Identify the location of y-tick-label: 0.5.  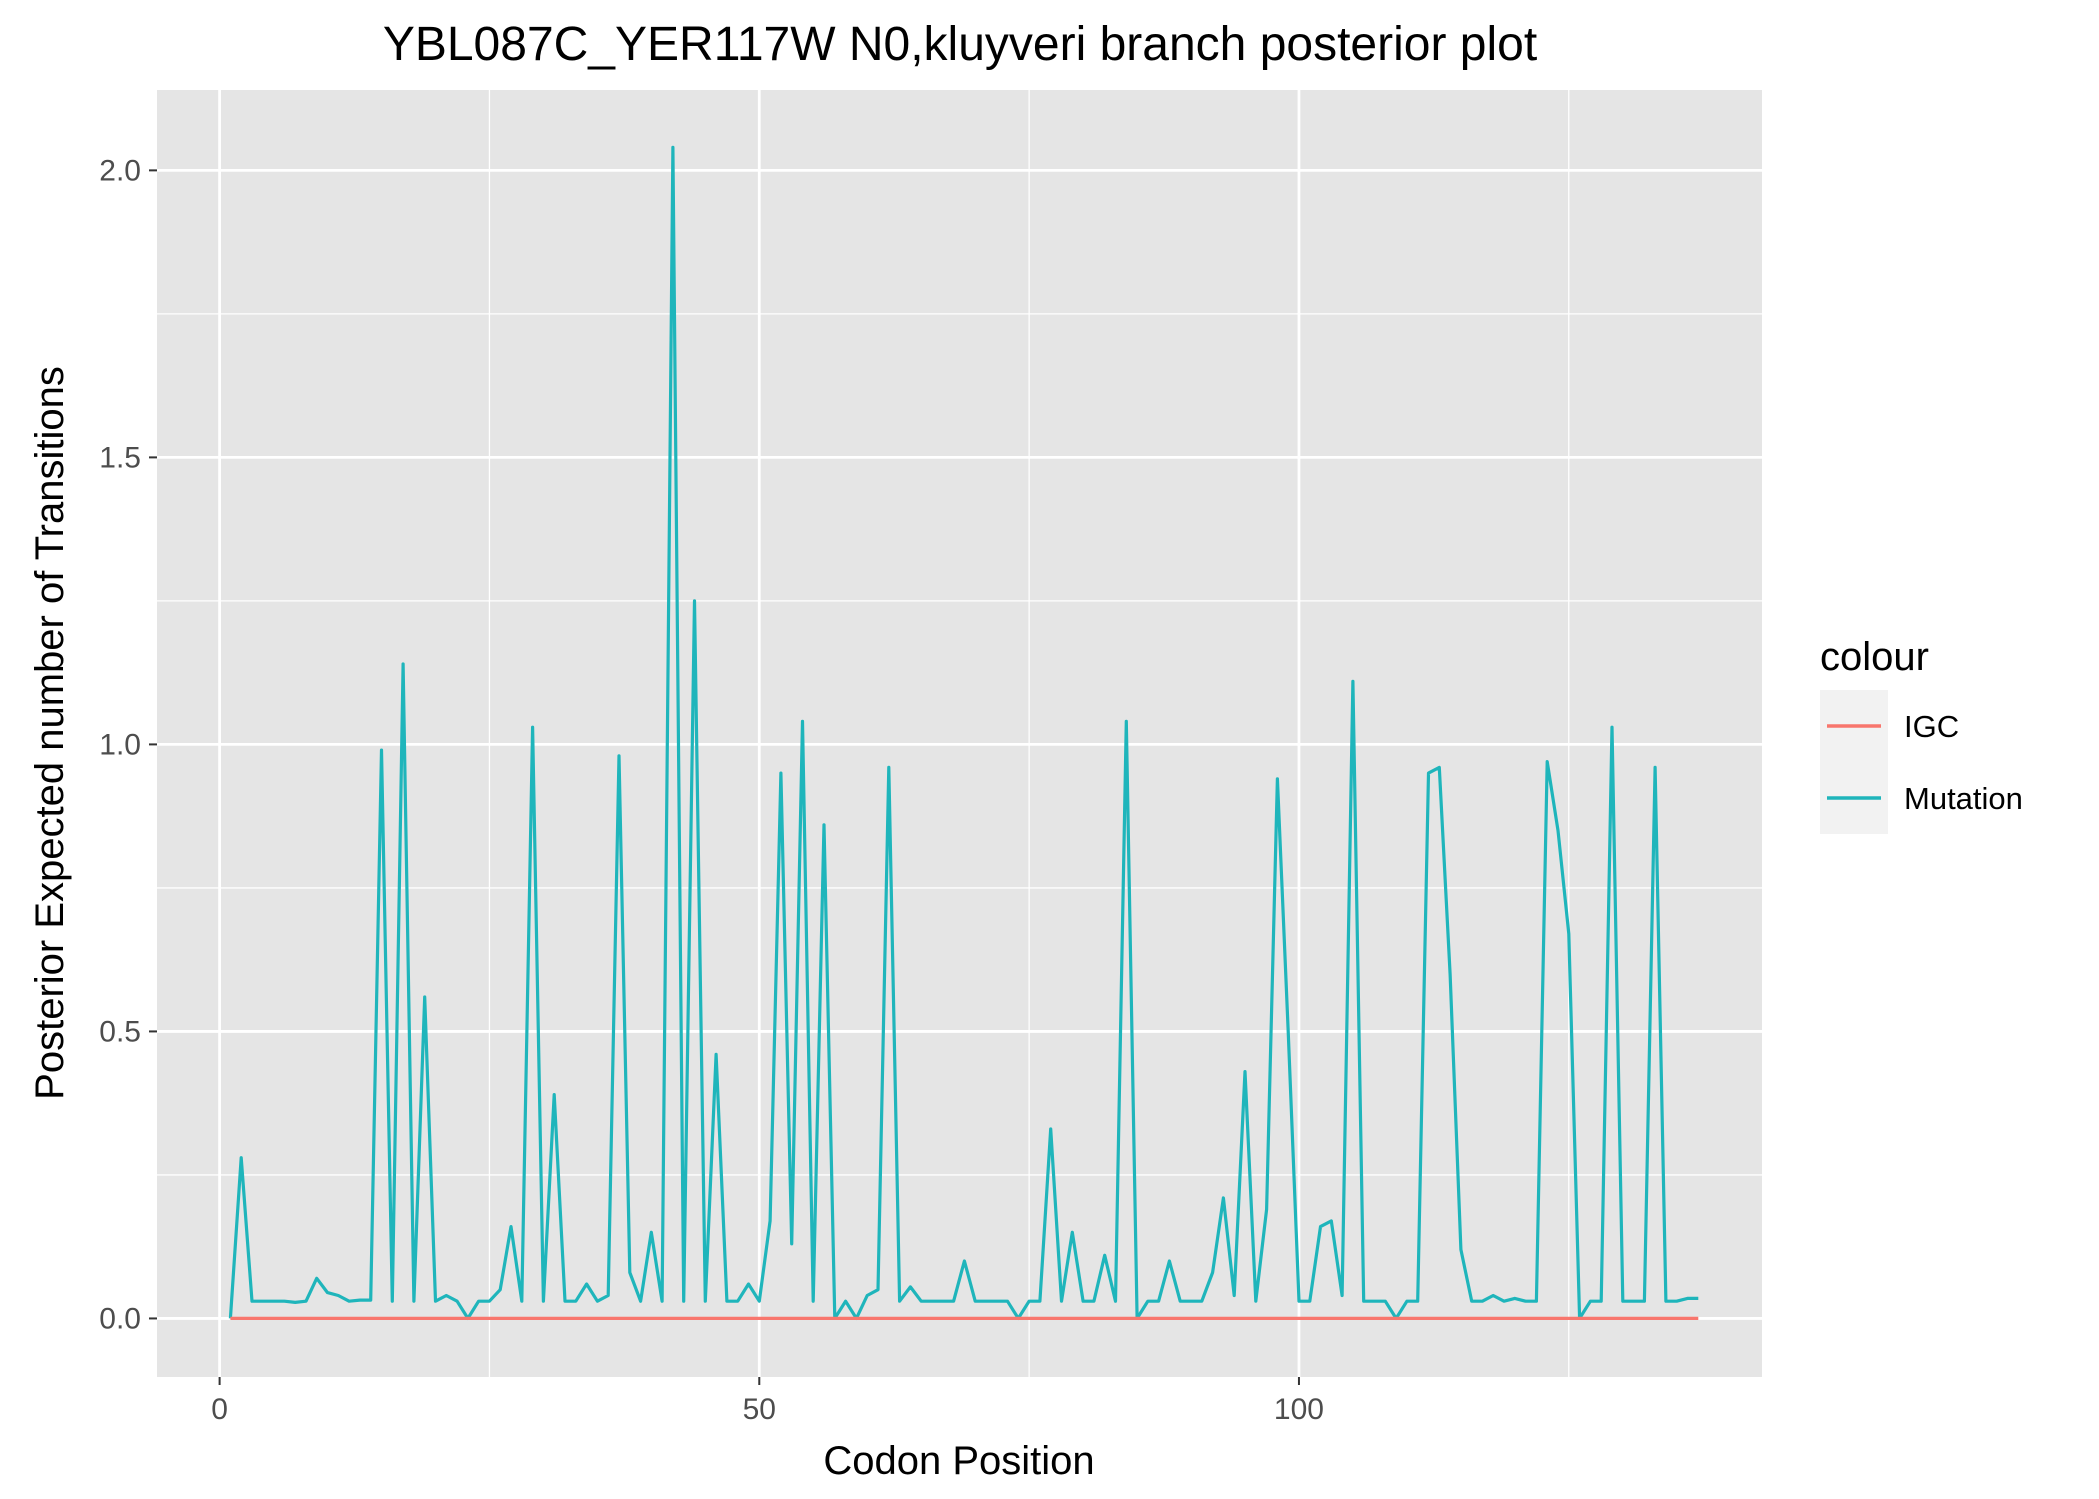
(120, 1031).